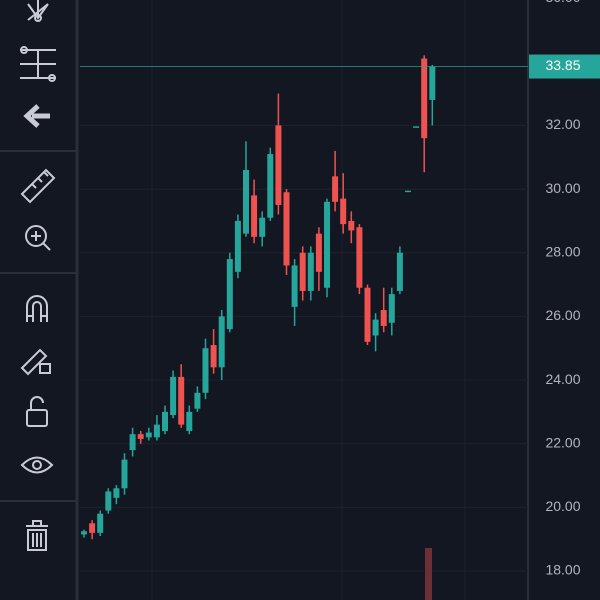 Image resolution: width=600 pixels, height=600 pixels. What do you see at coordinates (562, 442) in the screenshot?
I see `y-tick-label: 22.00` at bounding box center [562, 442].